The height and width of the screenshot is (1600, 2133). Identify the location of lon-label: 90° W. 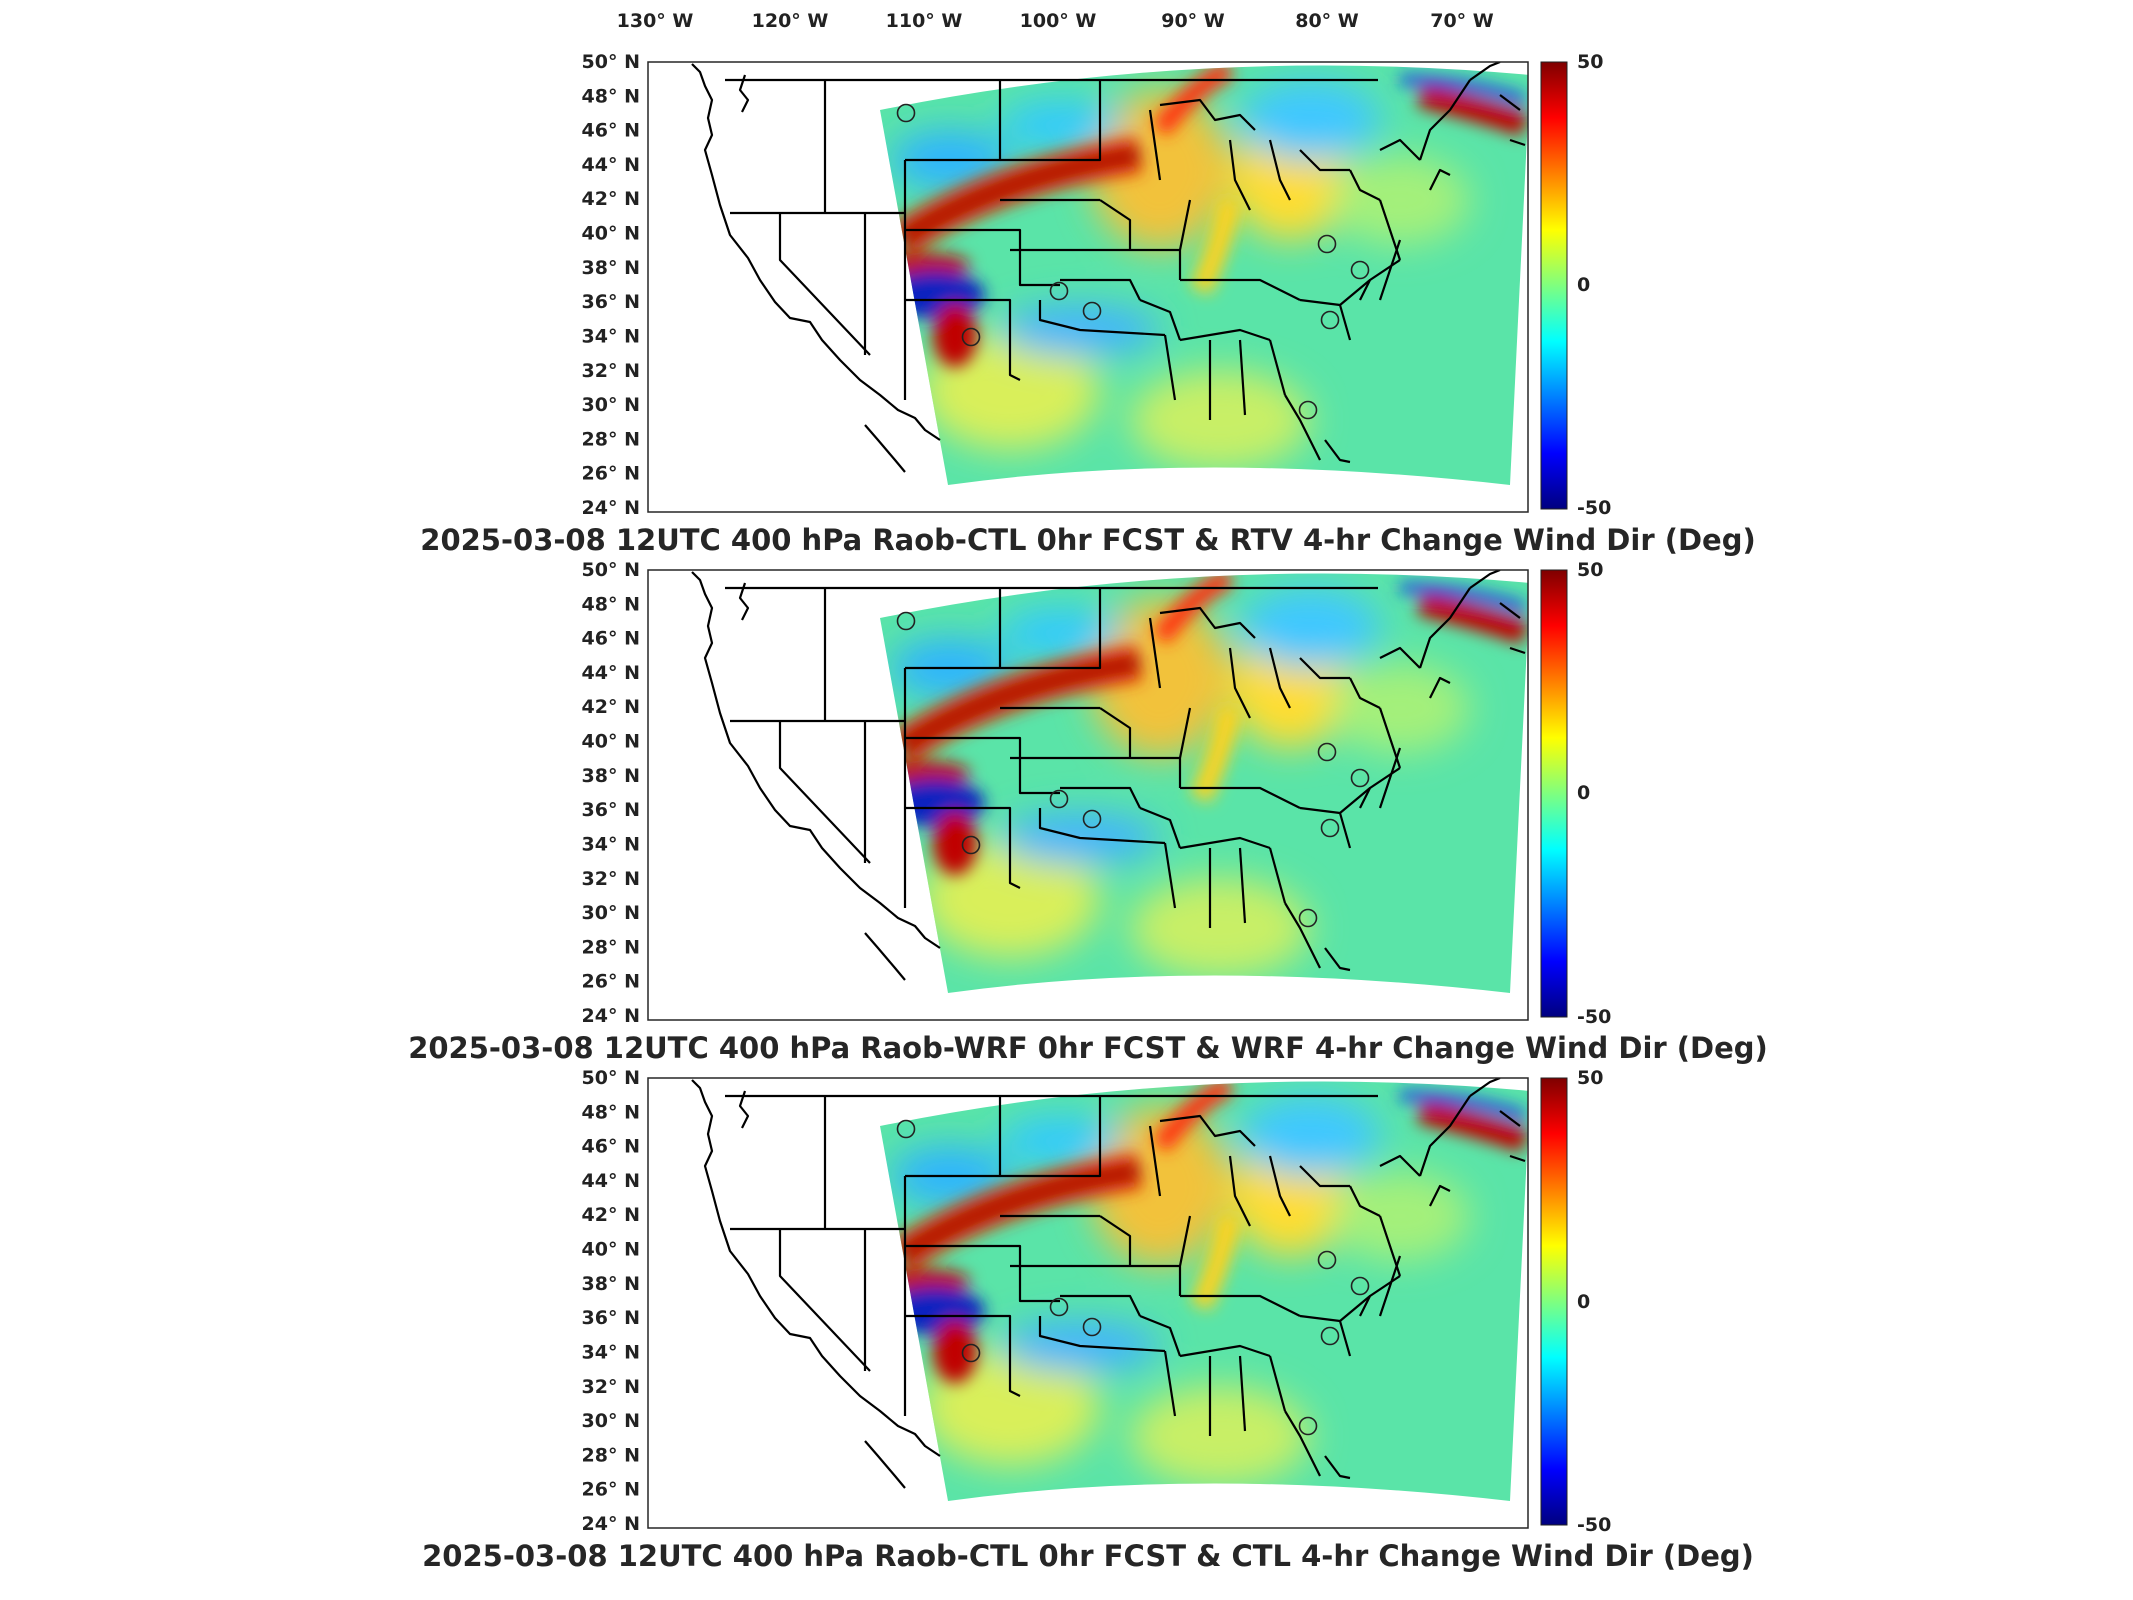
(1193, 21).